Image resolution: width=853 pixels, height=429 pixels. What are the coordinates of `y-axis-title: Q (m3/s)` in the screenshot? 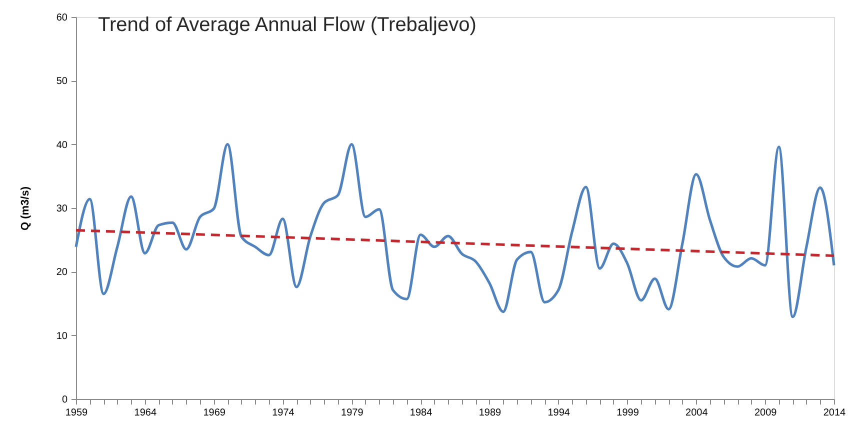 It's located at (25, 208).